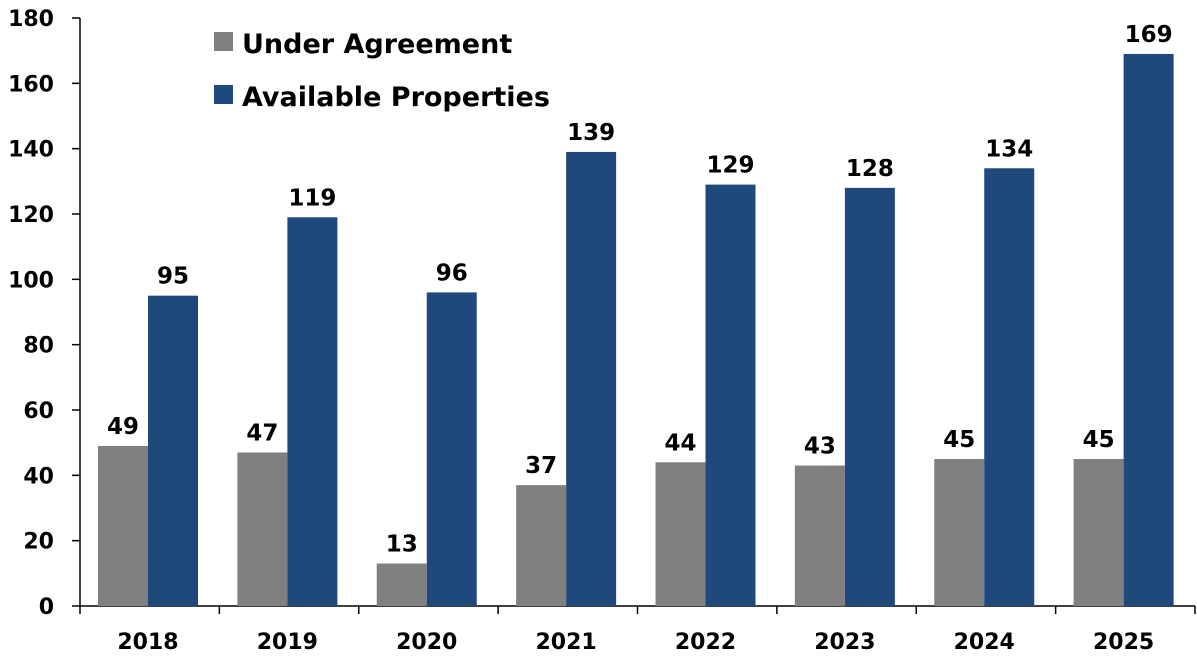  What do you see at coordinates (123, 427) in the screenshot?
I see `data-label-under-agreement: 49` at bounding box center [123, 427].